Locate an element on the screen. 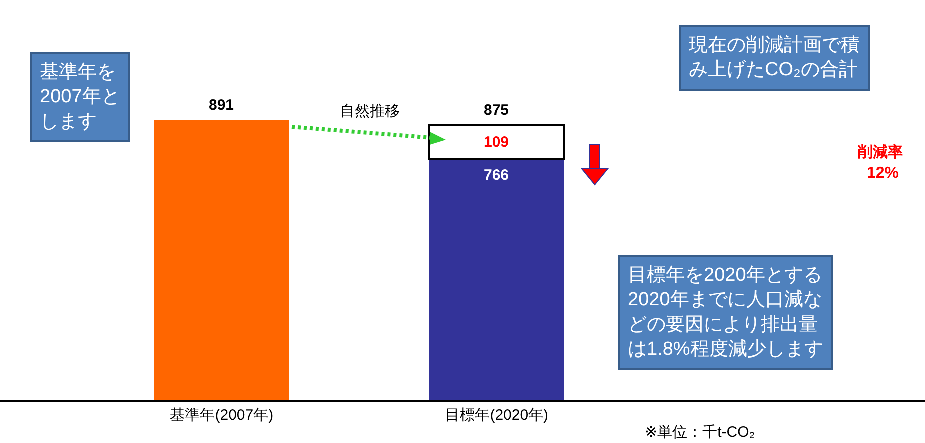 Image resolution: width=925 pixels, height=443 pixels. text: 12% is located at coordinates (883, 173).